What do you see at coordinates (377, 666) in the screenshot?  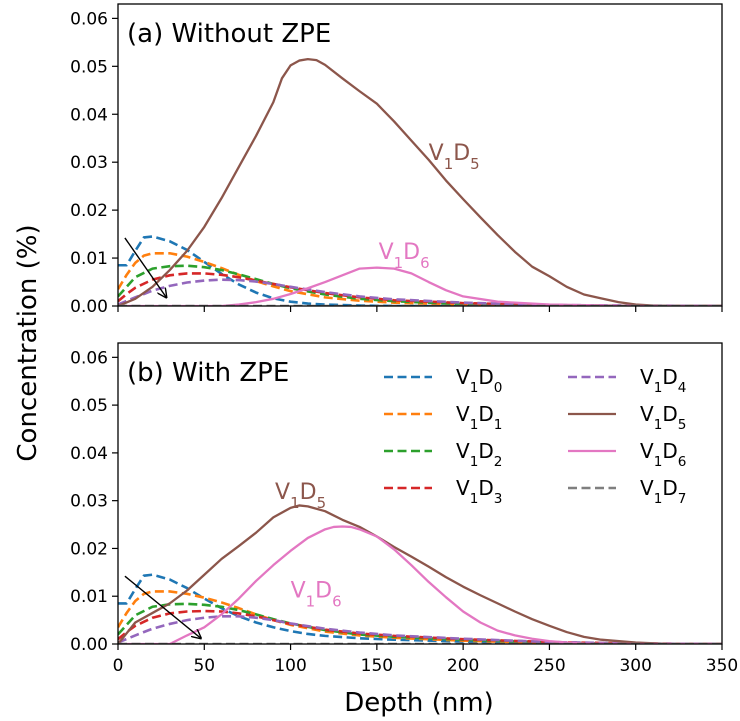 I see `x-tick-label: 150` at bounding box center [377, 666].